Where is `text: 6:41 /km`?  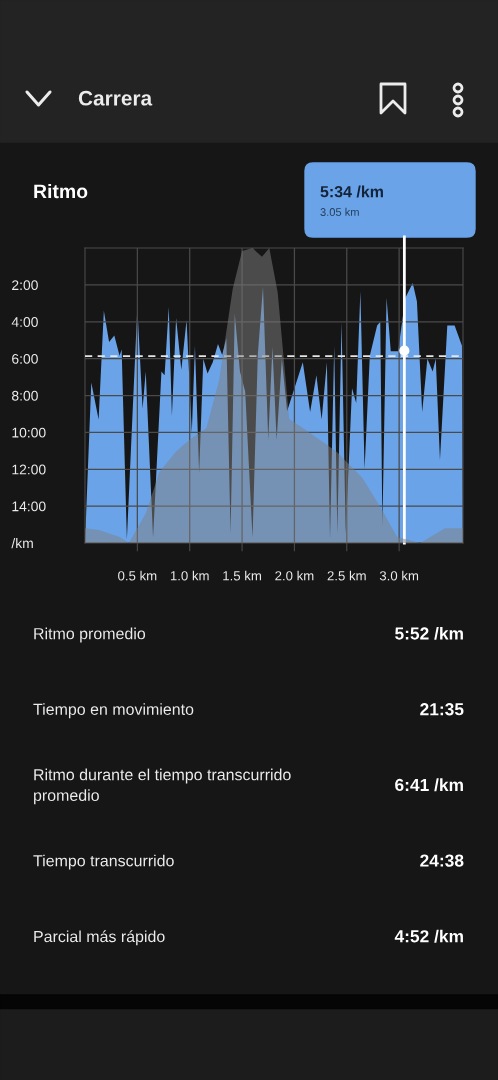 text: 6:41 /km is located at coordinates (429, 785).